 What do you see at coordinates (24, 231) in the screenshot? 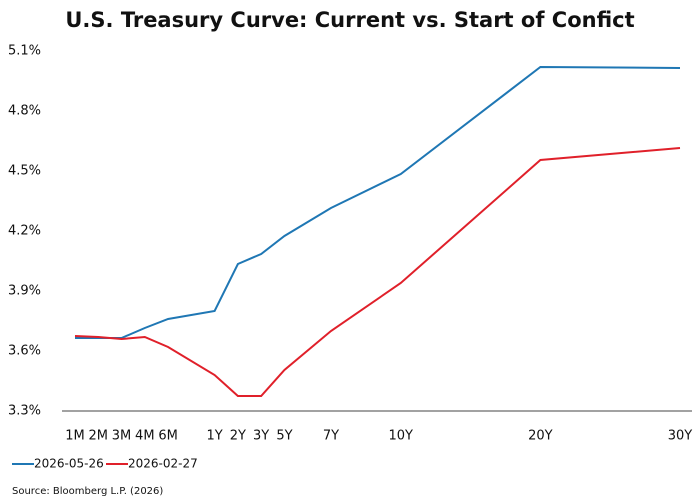
I see `y-tick-label: 4.2%` at bounding box center [24, 231].